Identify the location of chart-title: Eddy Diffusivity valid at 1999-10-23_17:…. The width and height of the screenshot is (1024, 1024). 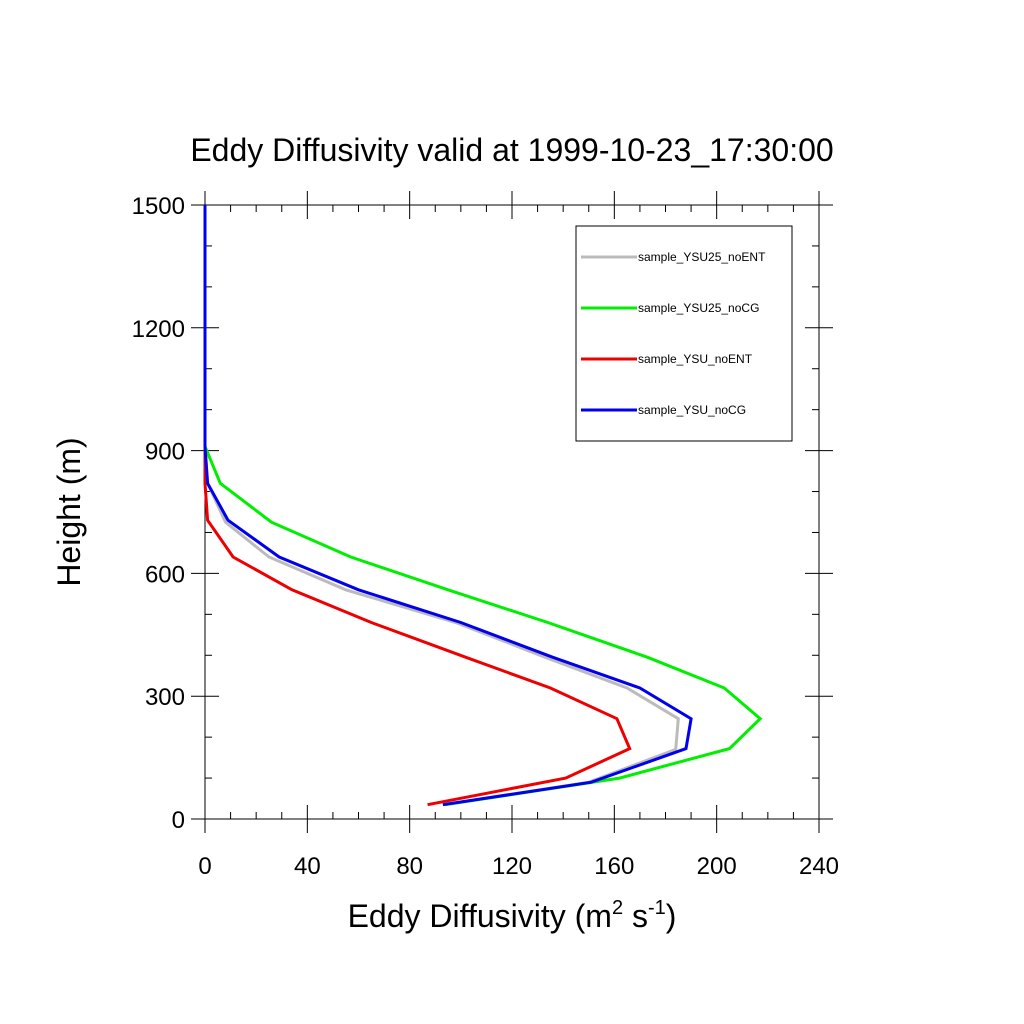
(511, 150).